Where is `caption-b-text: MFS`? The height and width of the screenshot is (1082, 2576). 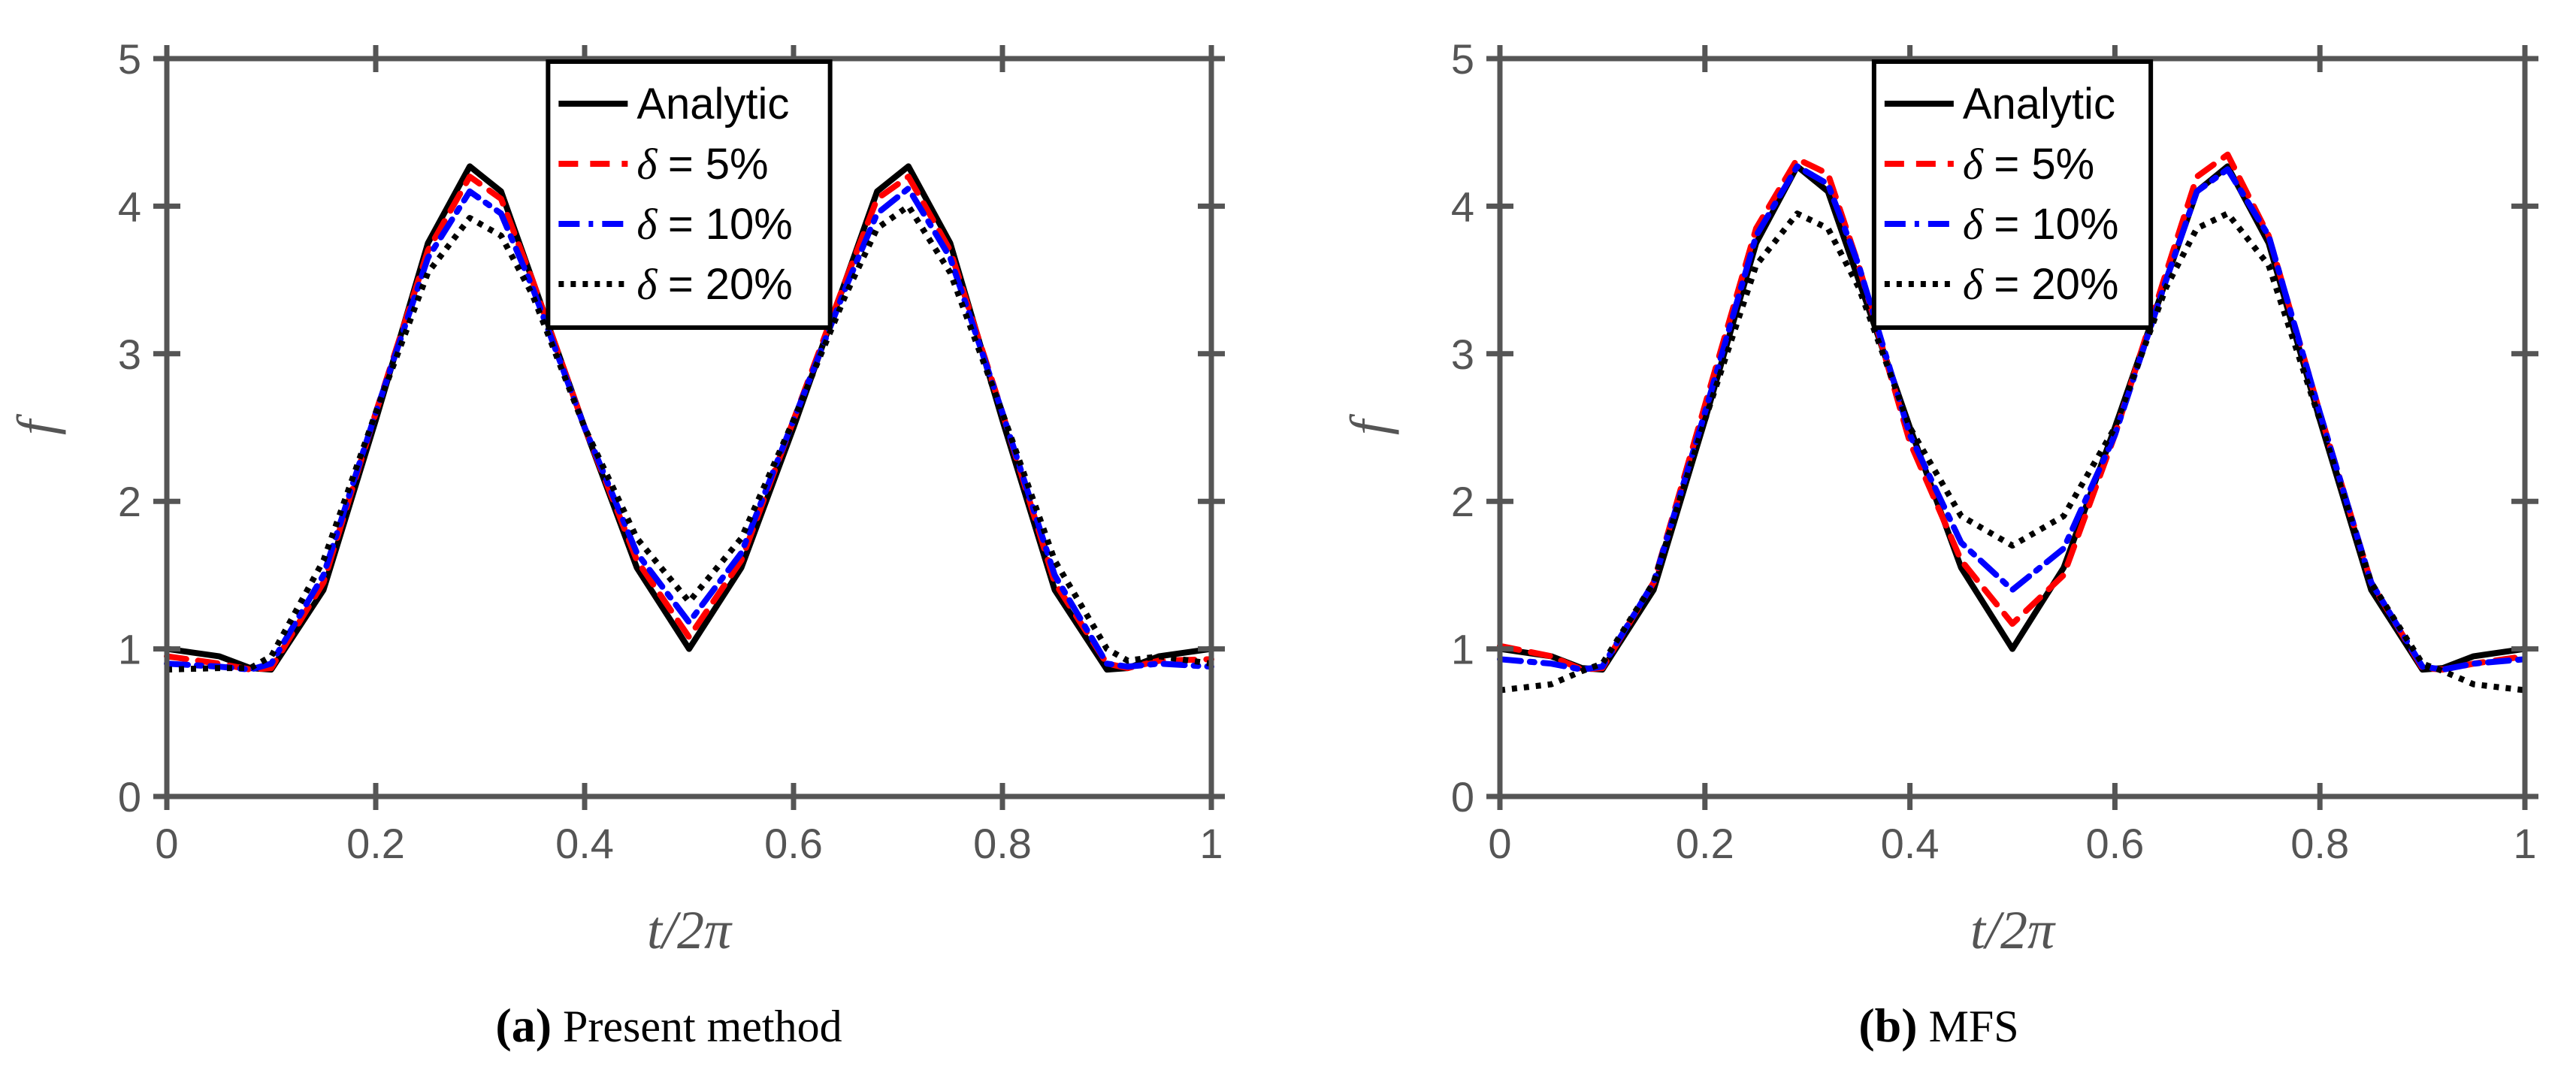
caption-b-text: MFS is located at coordinates (1974, 1026).